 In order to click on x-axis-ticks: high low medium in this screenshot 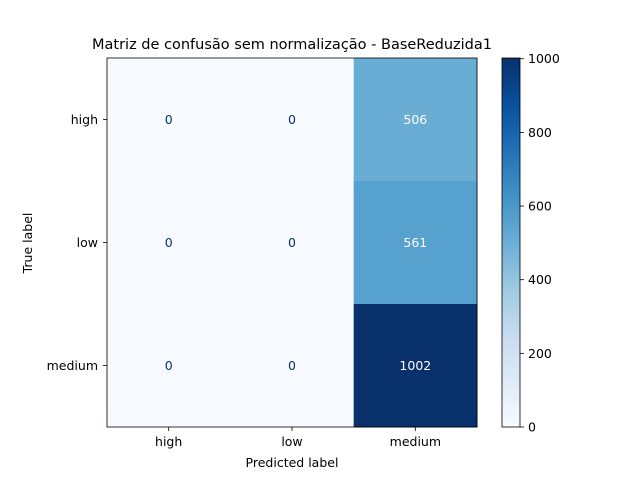, I will do `click(298, 438)`.